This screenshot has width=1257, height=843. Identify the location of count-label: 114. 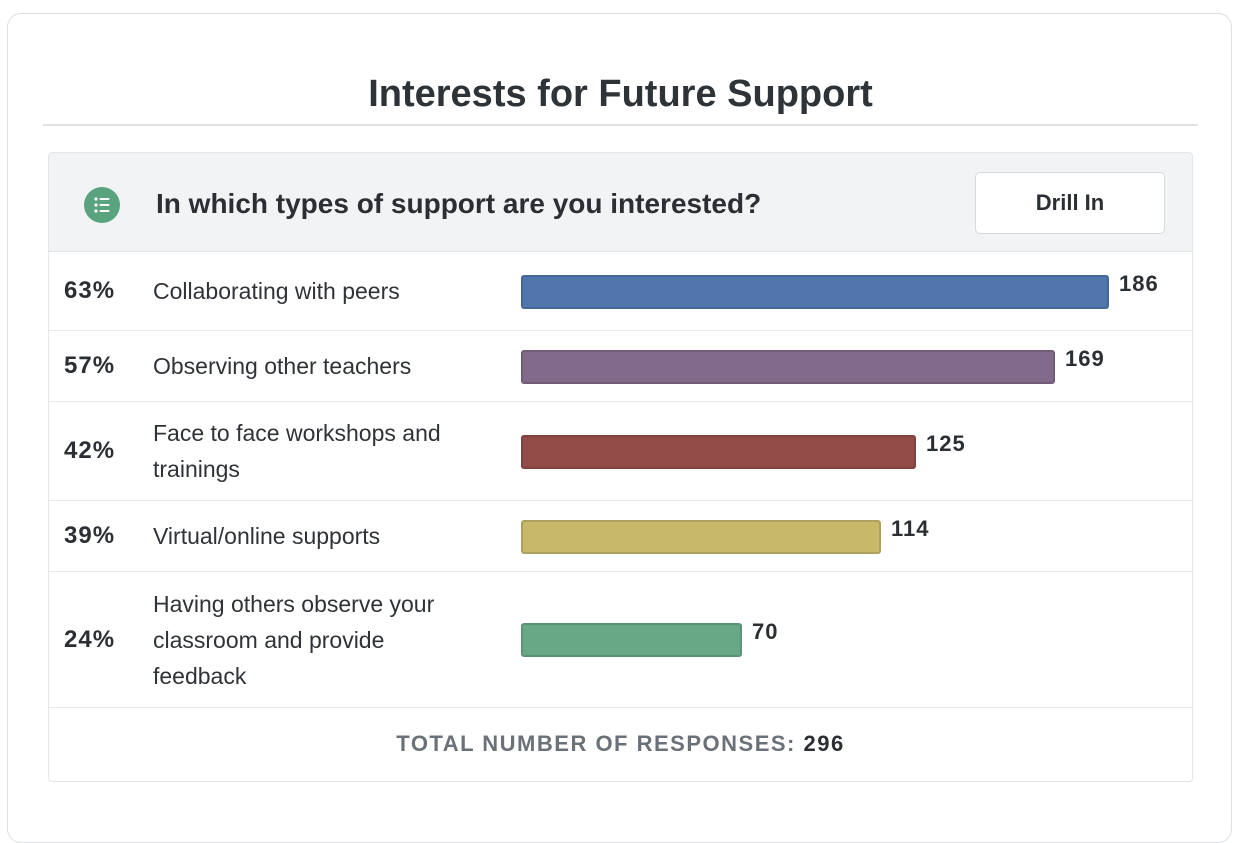
(910, 528).